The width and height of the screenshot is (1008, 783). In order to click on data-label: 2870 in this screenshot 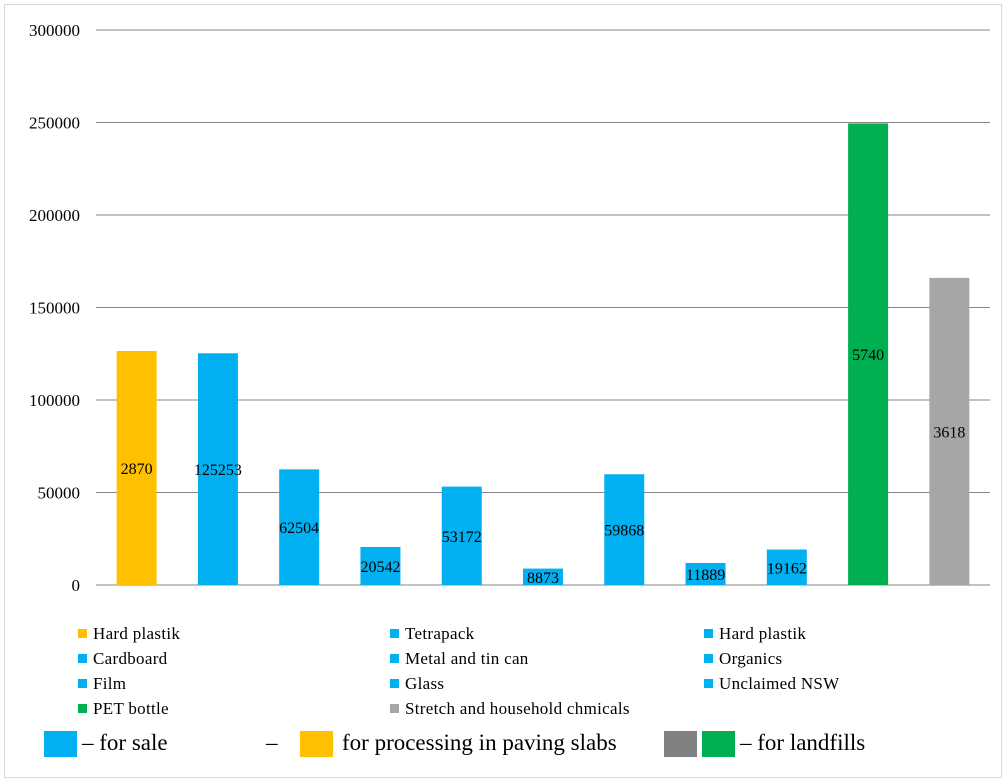, I will do `click(137, 469)`.